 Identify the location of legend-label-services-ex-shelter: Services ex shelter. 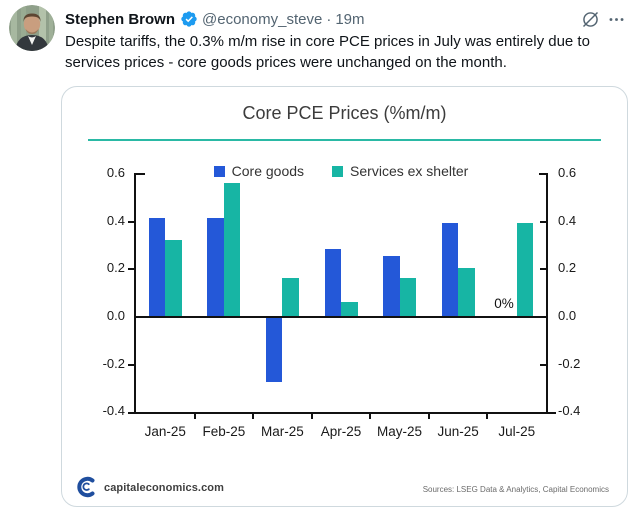
(409, 171).